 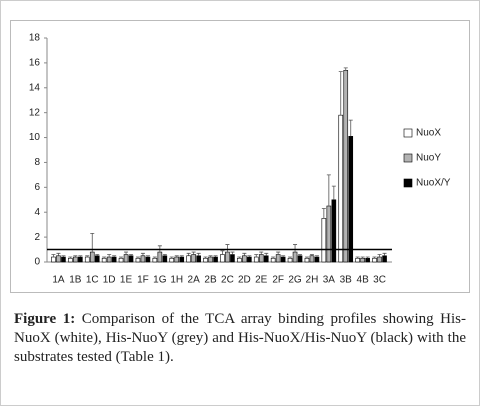 I want to click on x-tick-label: 1H, so click(x=176, y=280).